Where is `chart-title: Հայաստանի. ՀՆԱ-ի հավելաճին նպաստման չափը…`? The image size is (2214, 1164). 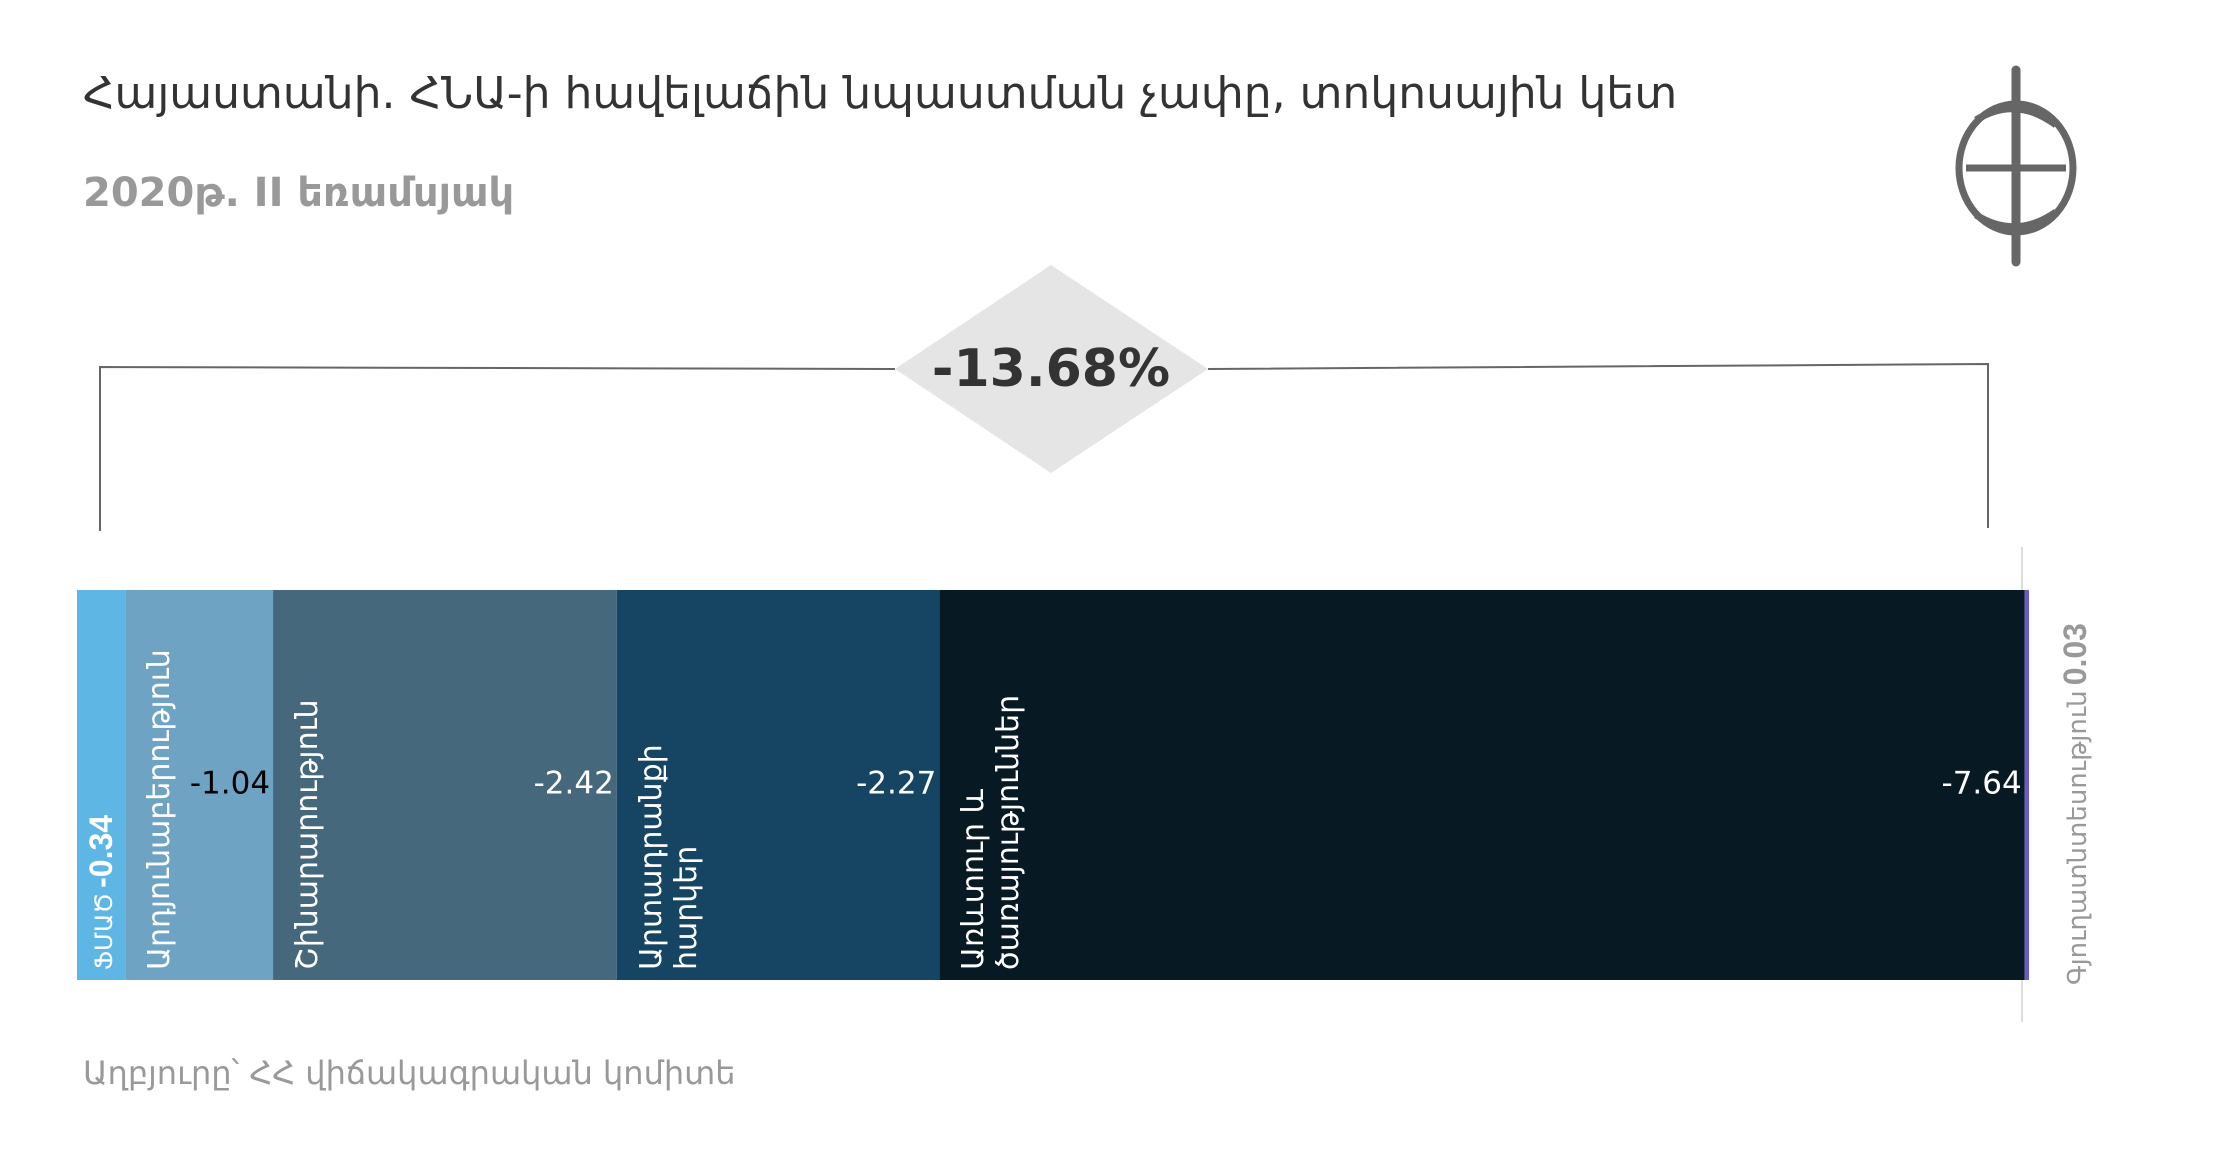 chart-title: Հայաստանի. ՀՆԱ-ի հավելաճին նպաստման չափը… is located at coordinates (880, 93).